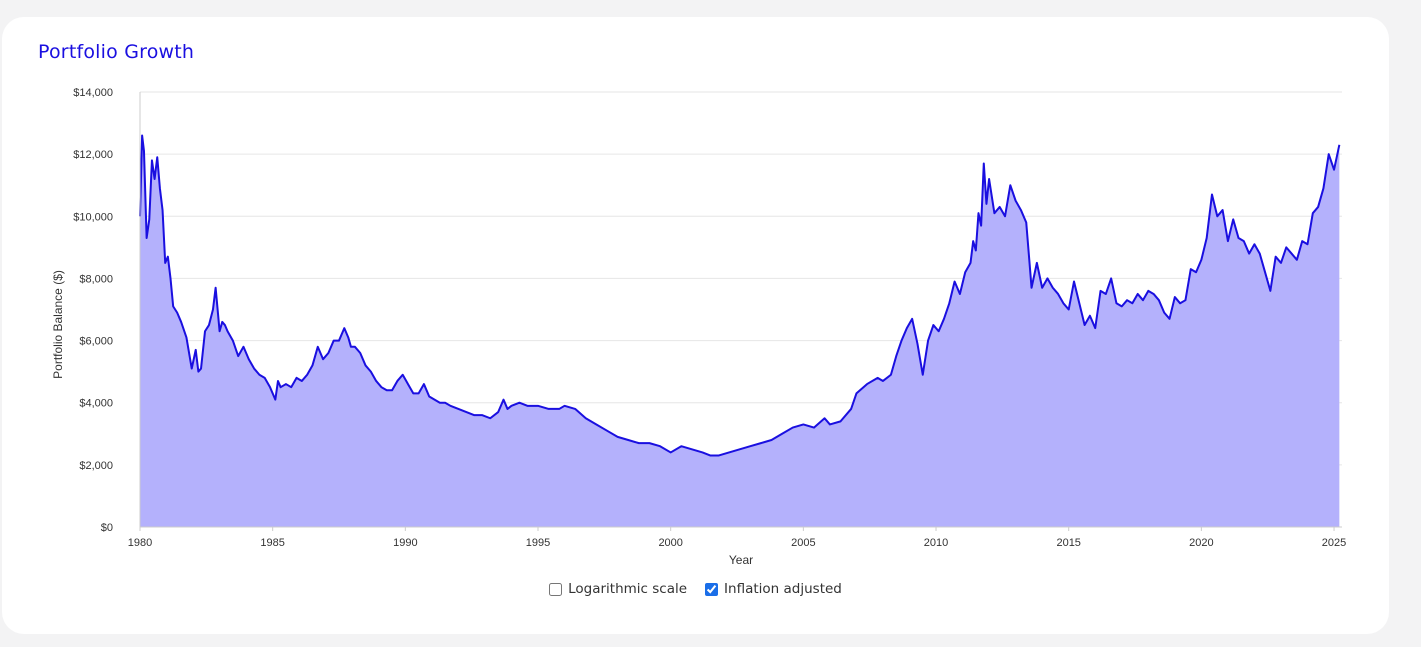 This screenshot has height=647, width=1421. Describe the element at coordinates (272, 543) in the screenshot. I see `x-tick-label: 1985` at that location.